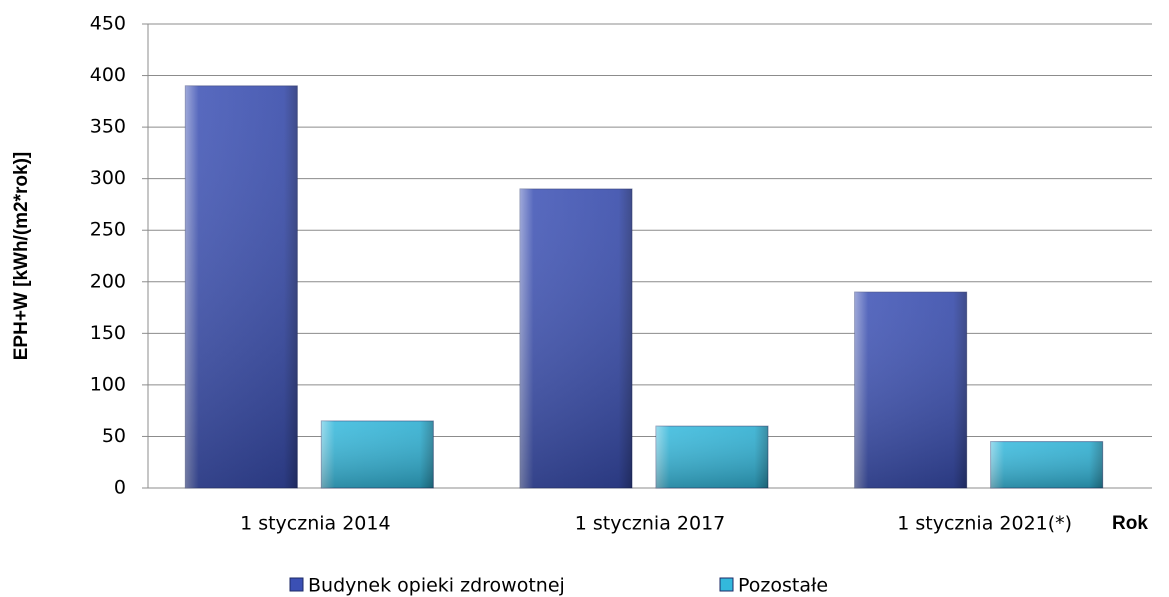  What do you see at coordinates (108, 178) in the screenshot?
I see `y-tick-label: 300` at bounding box center [108, 178].